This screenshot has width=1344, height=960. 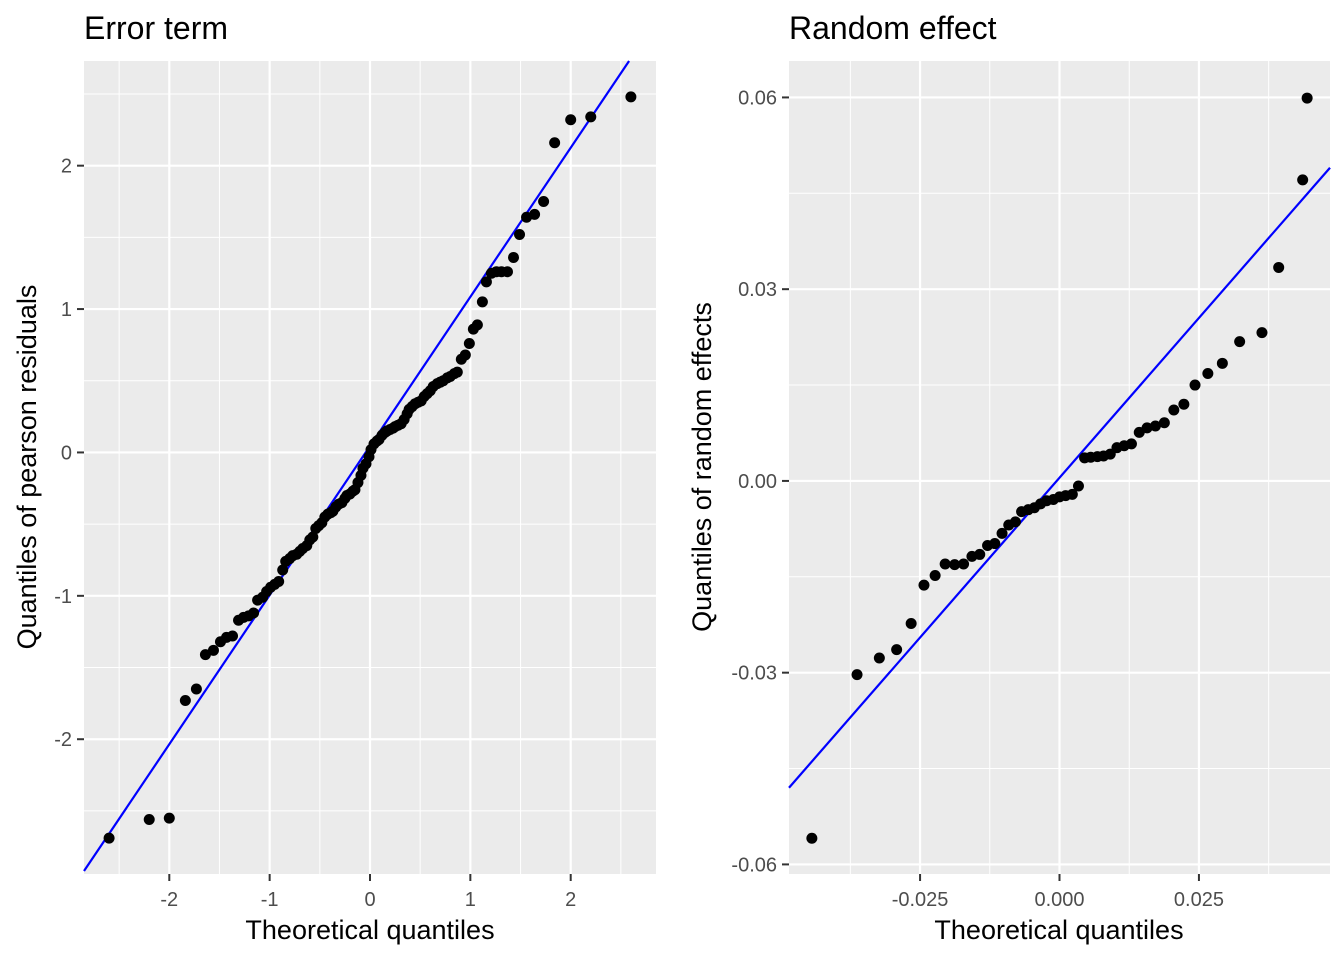 I want to click on y-tick-label: -0.06, so click(x=754, y=865).